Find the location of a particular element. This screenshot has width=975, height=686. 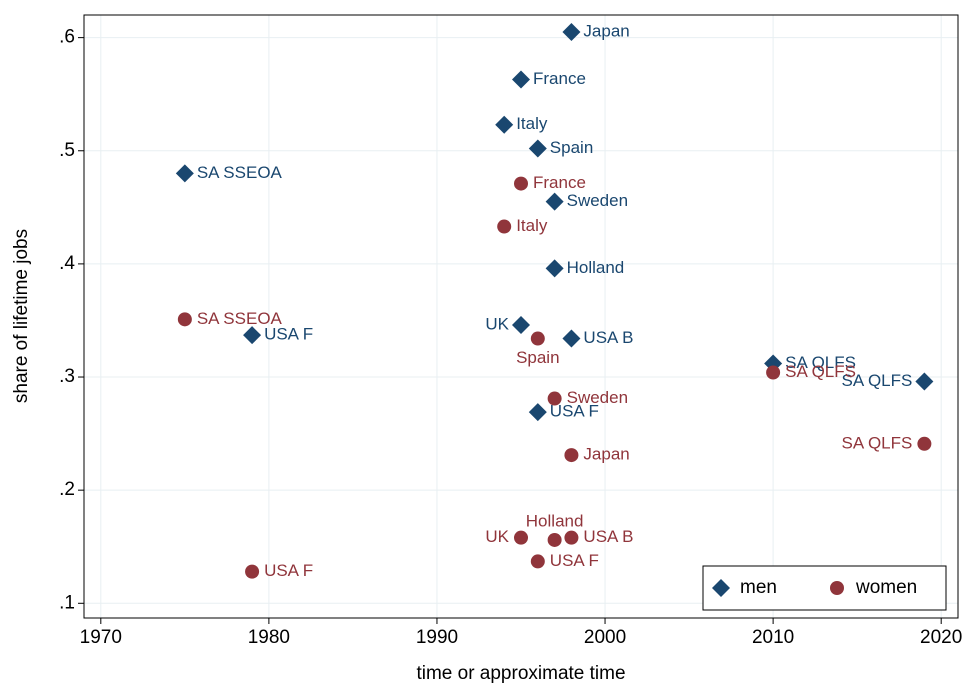

y-tick-label: .5 is located at coordinates (67, 150).